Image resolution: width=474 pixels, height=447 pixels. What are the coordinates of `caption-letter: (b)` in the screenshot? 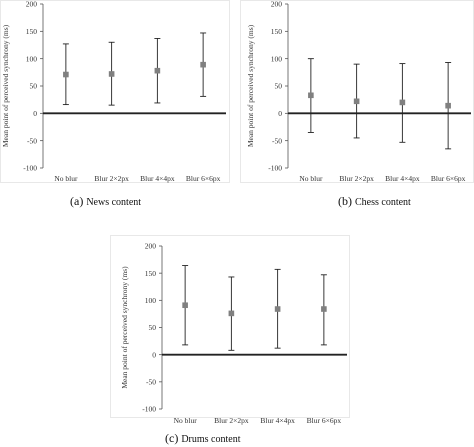 It's located at (345, 201).